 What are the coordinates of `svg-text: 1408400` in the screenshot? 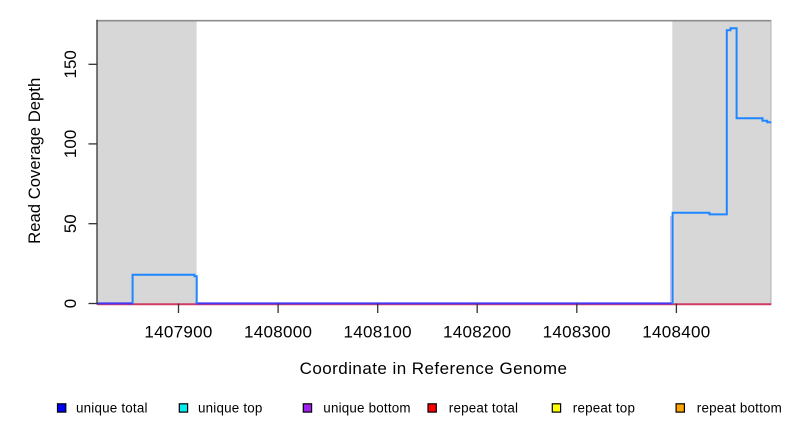 It's located at (676, 332).